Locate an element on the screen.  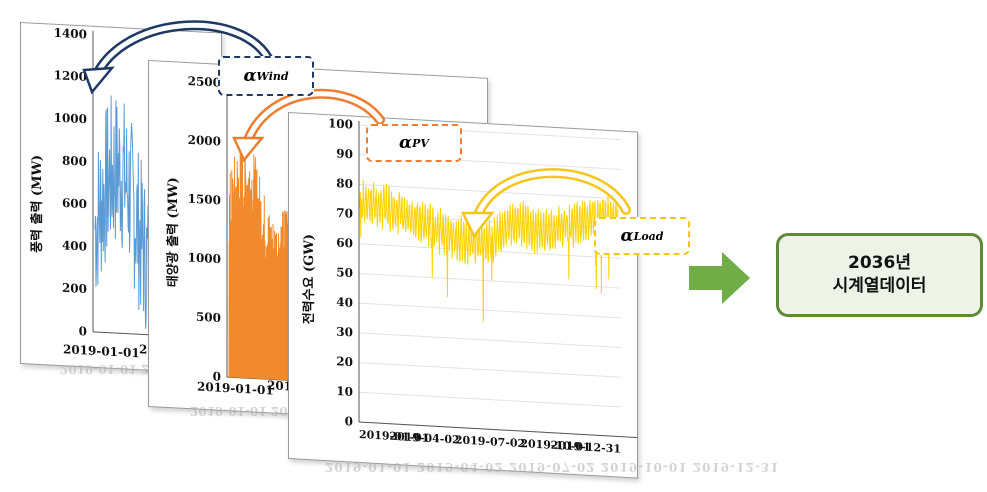
alpha-load-subscript: Load is located at coordinates (648, 236).